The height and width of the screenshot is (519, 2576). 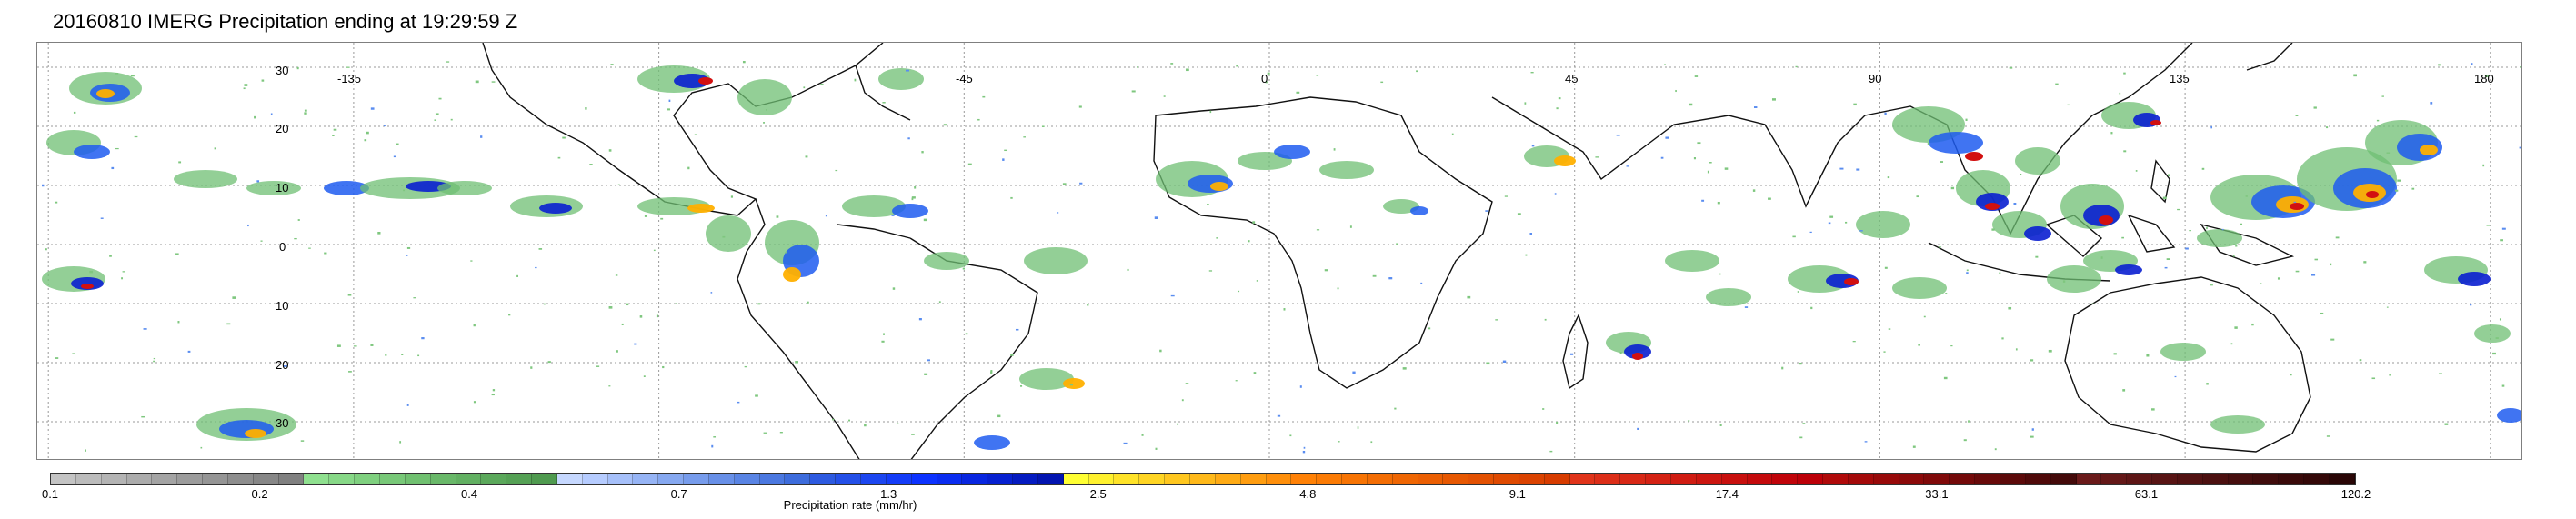 What do you see at coordinates (965, 78) in the screenshot?
I see `lon-label-minus-45: -45` at bounding box center [965, 78].